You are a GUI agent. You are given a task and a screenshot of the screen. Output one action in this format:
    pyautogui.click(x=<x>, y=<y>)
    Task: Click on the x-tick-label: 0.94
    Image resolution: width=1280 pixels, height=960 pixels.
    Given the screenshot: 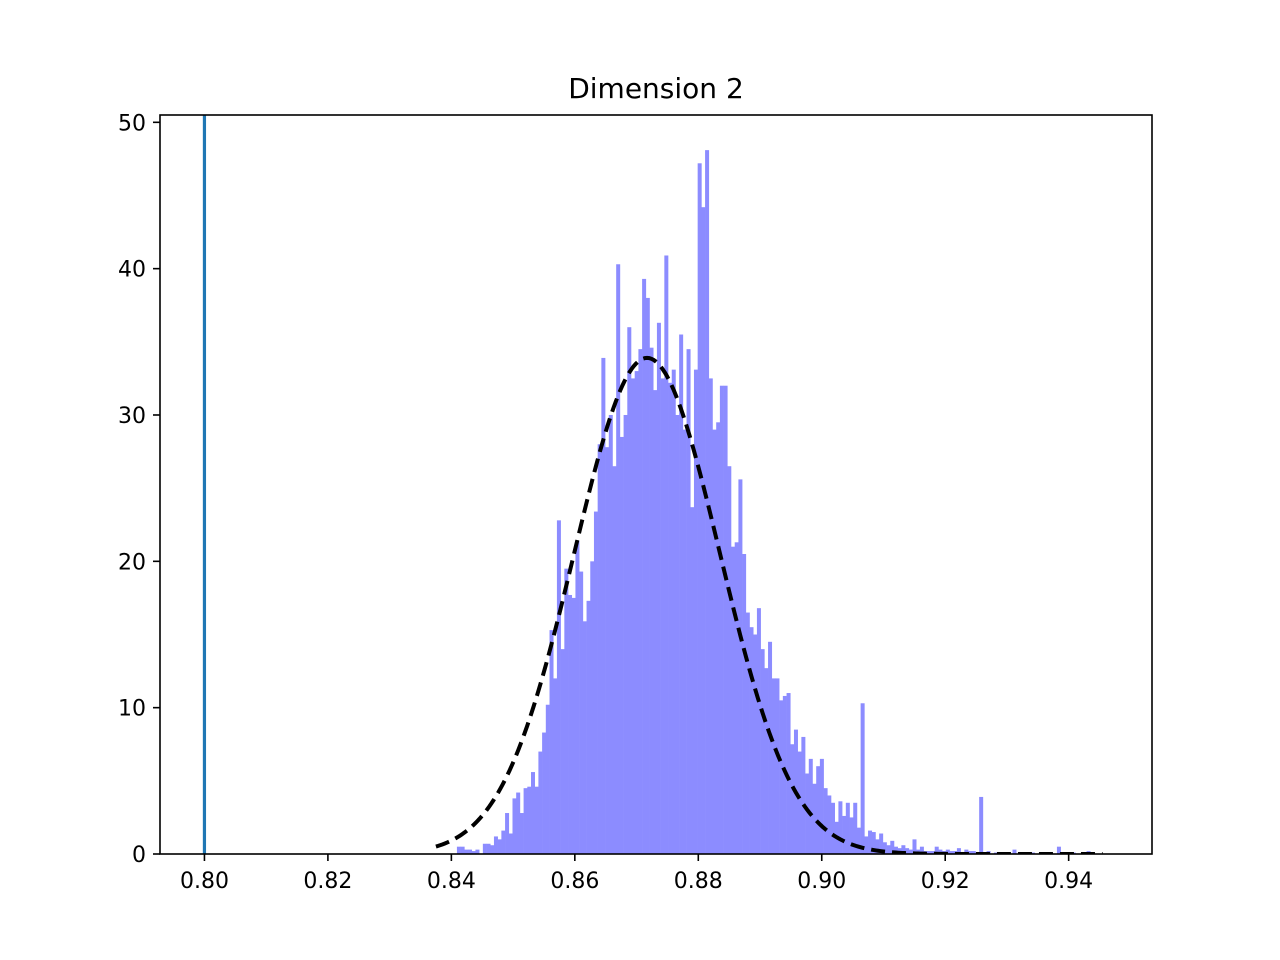 What is the action you would take?
    pyautogui.click(x=1068, y=881)
    